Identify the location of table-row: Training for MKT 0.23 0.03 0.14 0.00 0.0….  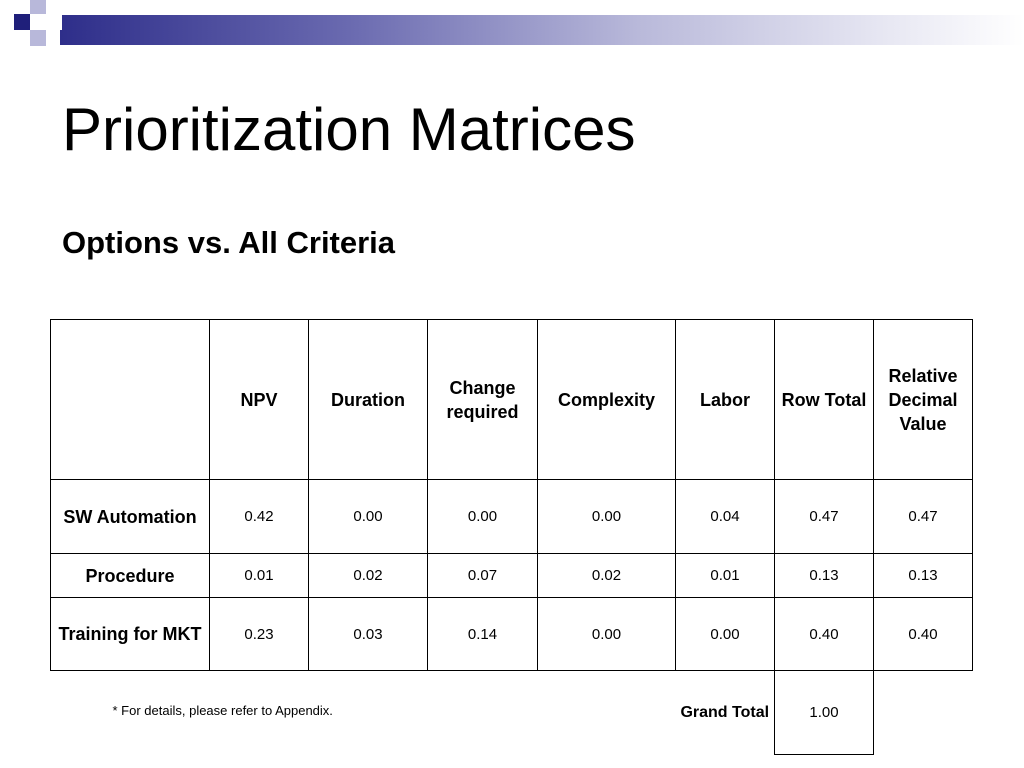
(511, 634).